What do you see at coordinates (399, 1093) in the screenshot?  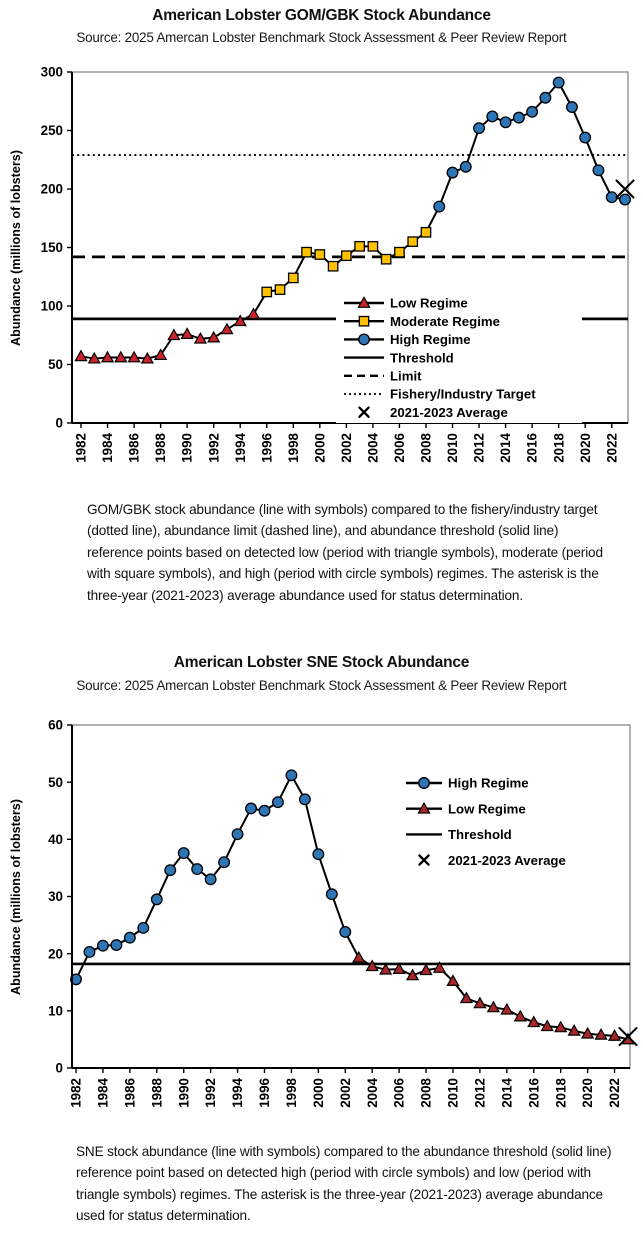 I see `x-tick-label: 2006` at bounding box center [399, 1093].